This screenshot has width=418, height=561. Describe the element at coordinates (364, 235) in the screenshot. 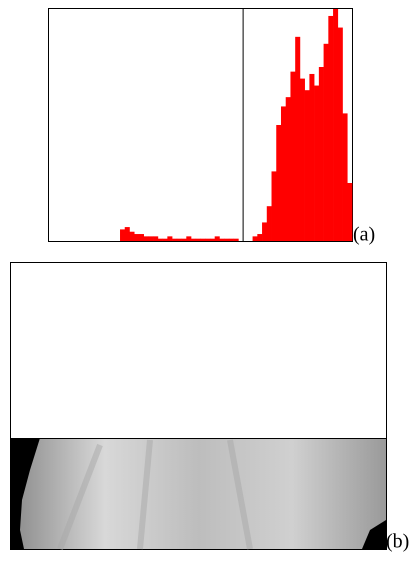

I see `panel-label: (a)` at that location.